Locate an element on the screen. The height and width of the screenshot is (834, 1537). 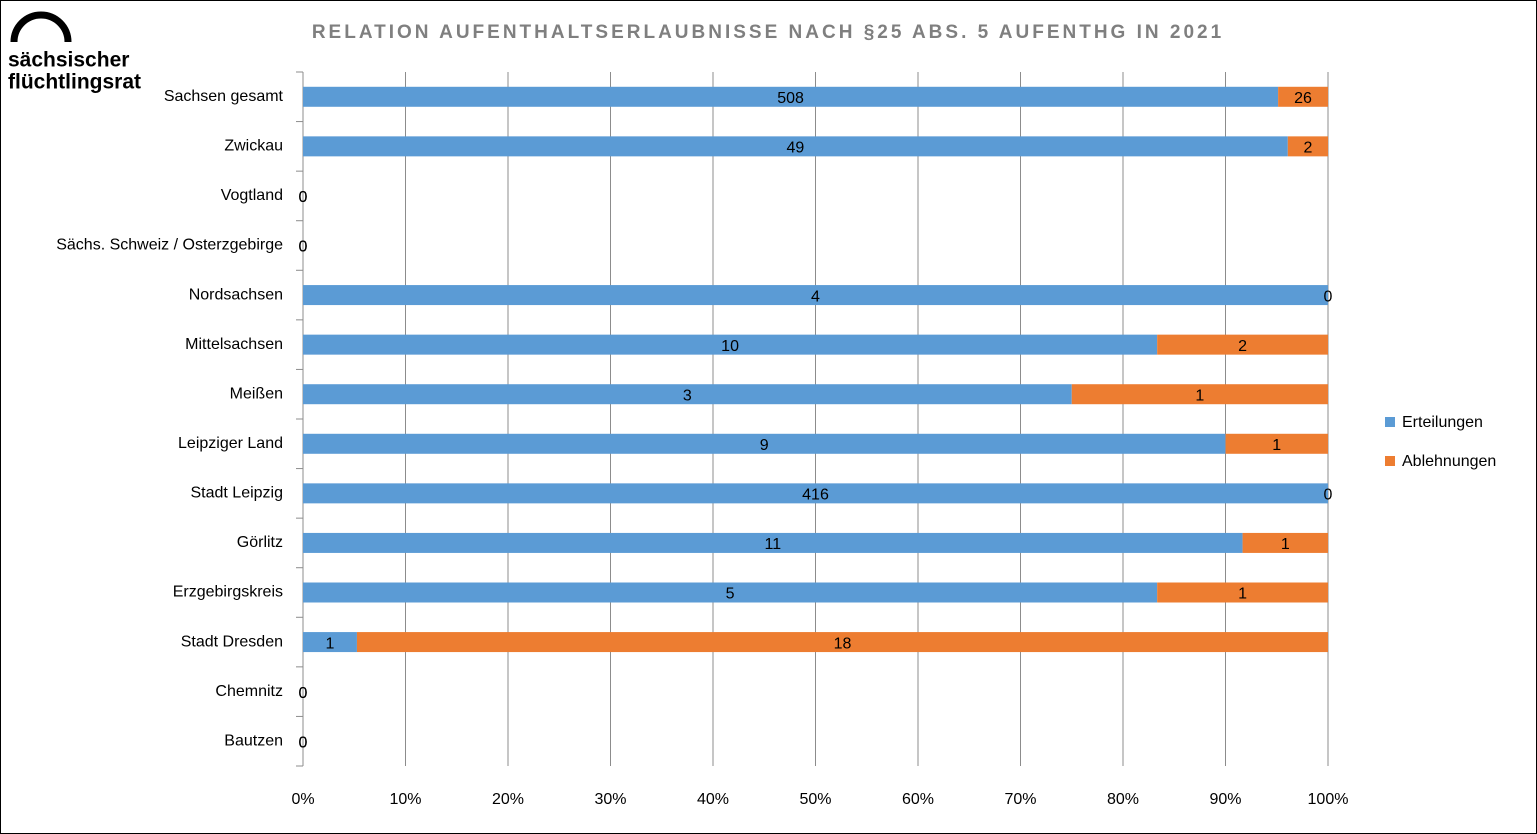
data-label: 5 is located at coordinates (730, 594).